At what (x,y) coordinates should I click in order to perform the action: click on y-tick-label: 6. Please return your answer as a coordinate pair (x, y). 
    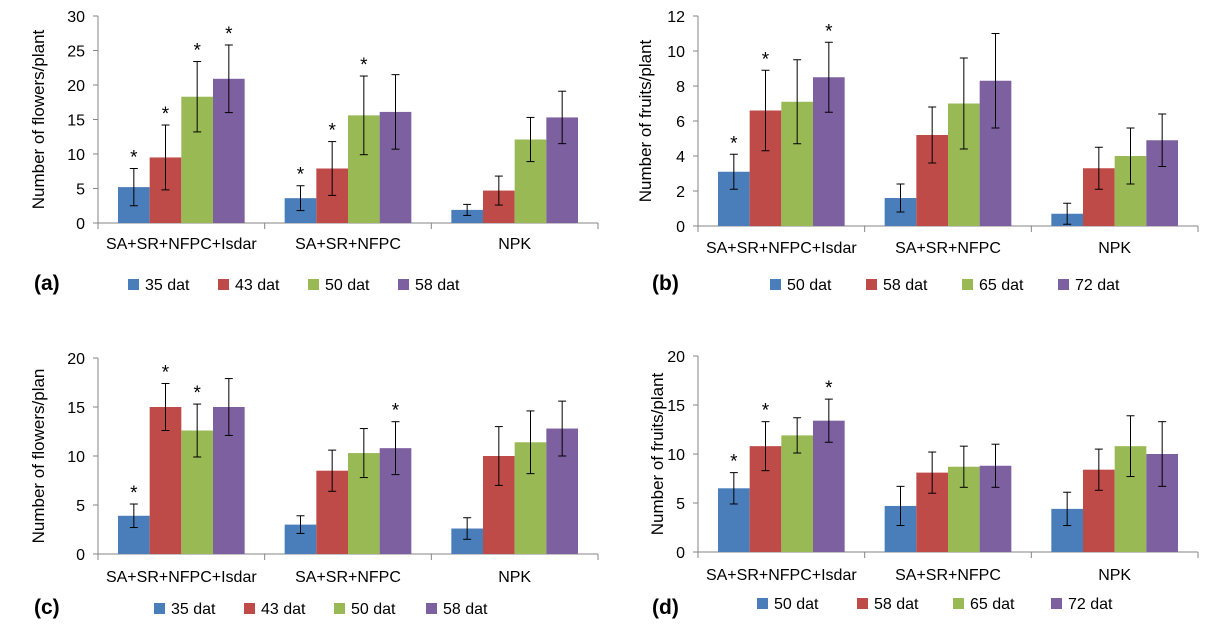
    Looking at the image, I should click on (680, 122).